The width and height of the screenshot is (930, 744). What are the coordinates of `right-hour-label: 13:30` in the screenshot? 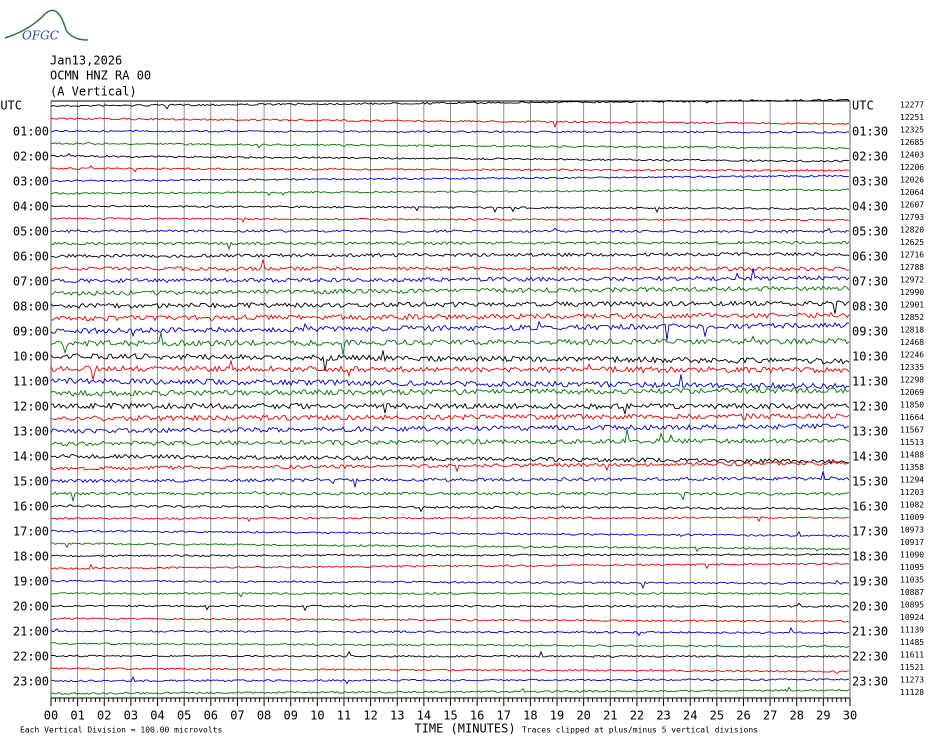 It's located at (870, 432).